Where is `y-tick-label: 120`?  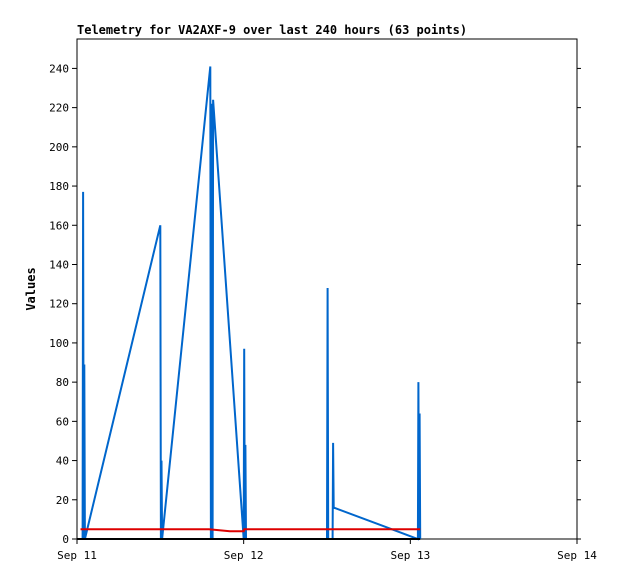
y-tick-label: 120 is located at coordinates (59, 304).